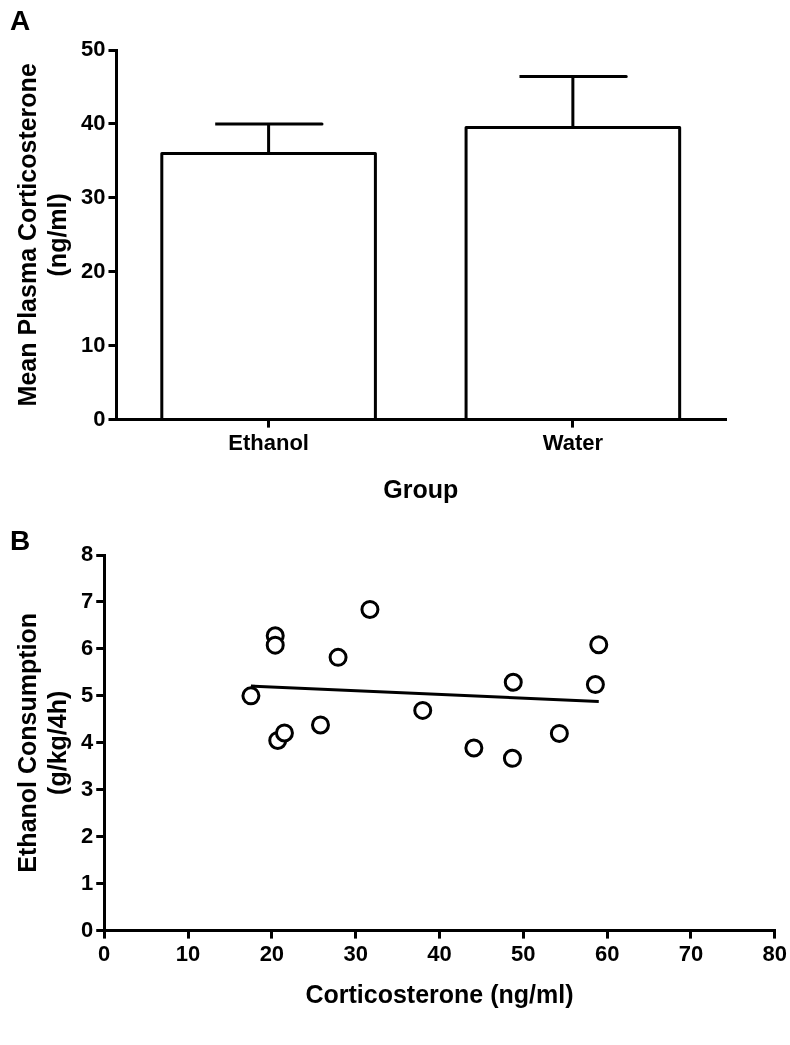 The height and width of the screenshot is (1045, 790). Describe the element at coordinates (41, 235) in the screenshot. I see `y-axis-title: Mean Plasma Corticosterone (ng/ml)` at that location.